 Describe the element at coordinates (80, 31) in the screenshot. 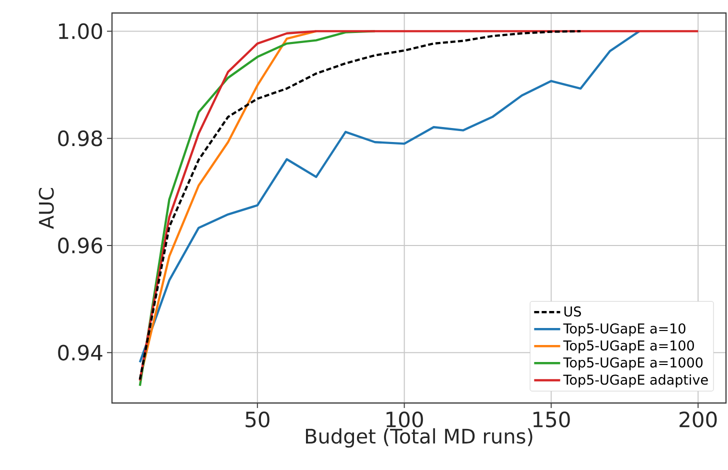

I see `y-tick-label: 1.00` at that location.